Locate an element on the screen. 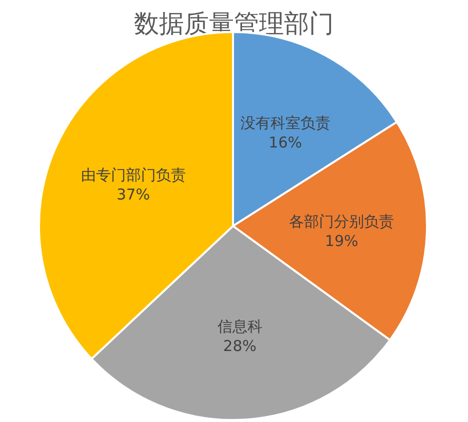 The width and height of the screenshot is (468, 422). slice-label: 由专门部门负责 is located at coordinates (133, 175).